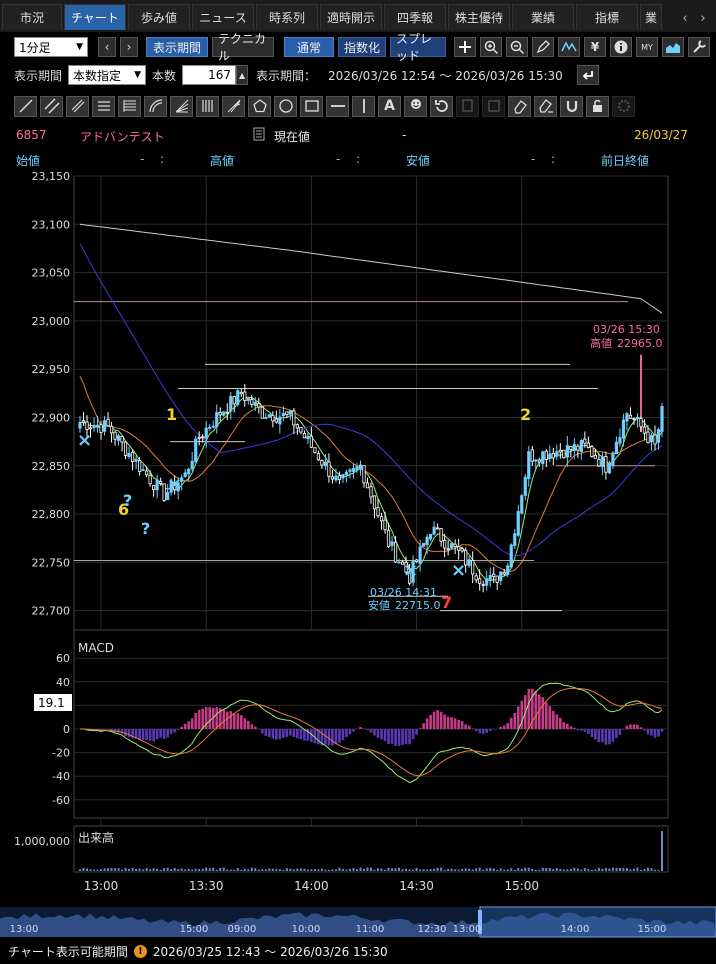  I want to click on area-chart-icon, so click(673, 47).